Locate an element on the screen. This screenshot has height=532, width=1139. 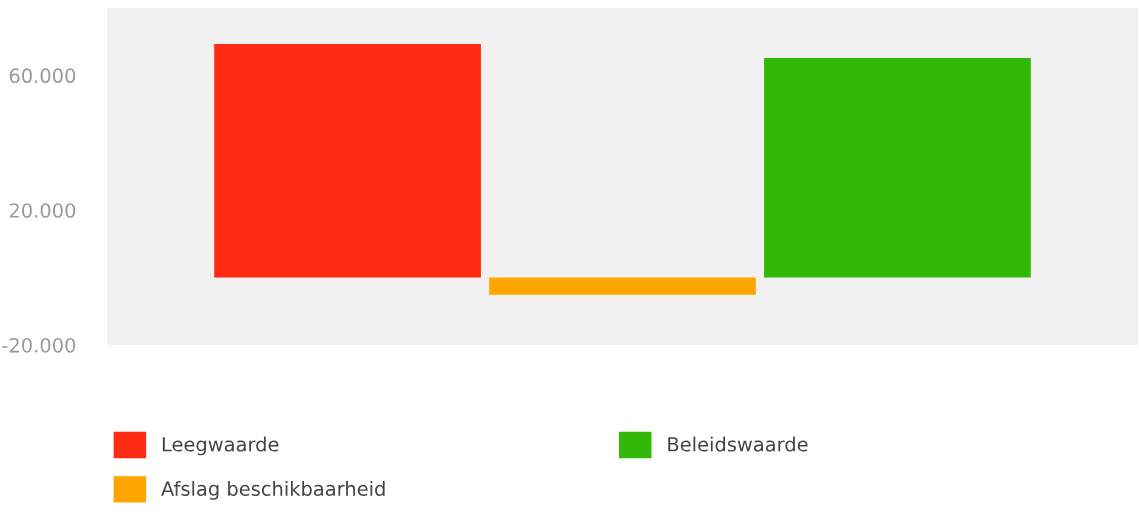
y-tick-label: 60.000 is located at coordinates (42, 76).